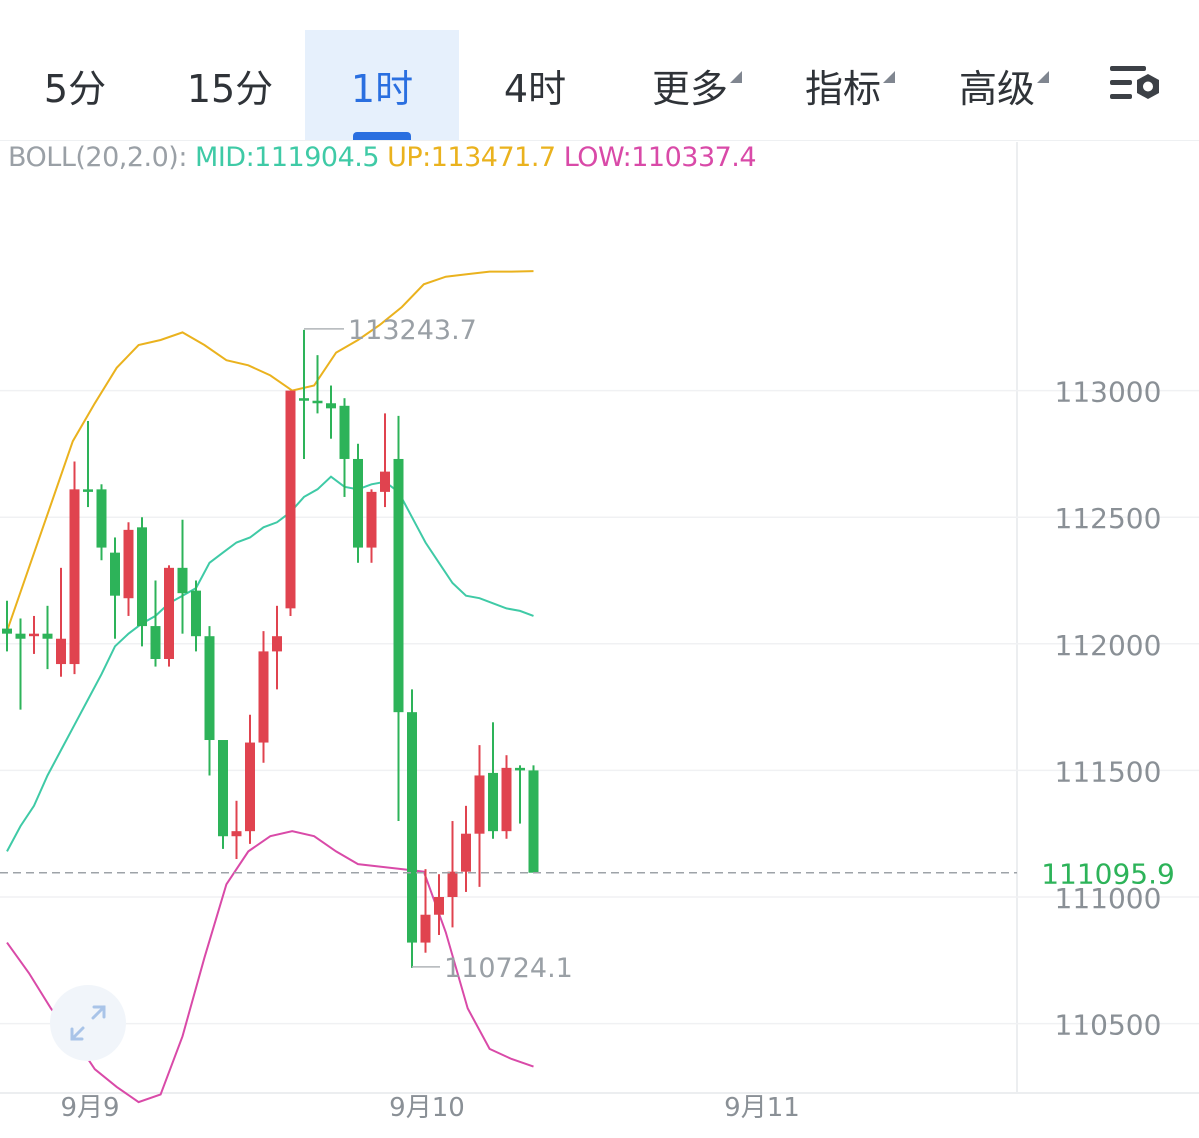 This screenshot has height=1138, width=1199. Describe the element at coordinates (1108, 392) in the screenshot. I see `y-tick-label: 113000` at that location.